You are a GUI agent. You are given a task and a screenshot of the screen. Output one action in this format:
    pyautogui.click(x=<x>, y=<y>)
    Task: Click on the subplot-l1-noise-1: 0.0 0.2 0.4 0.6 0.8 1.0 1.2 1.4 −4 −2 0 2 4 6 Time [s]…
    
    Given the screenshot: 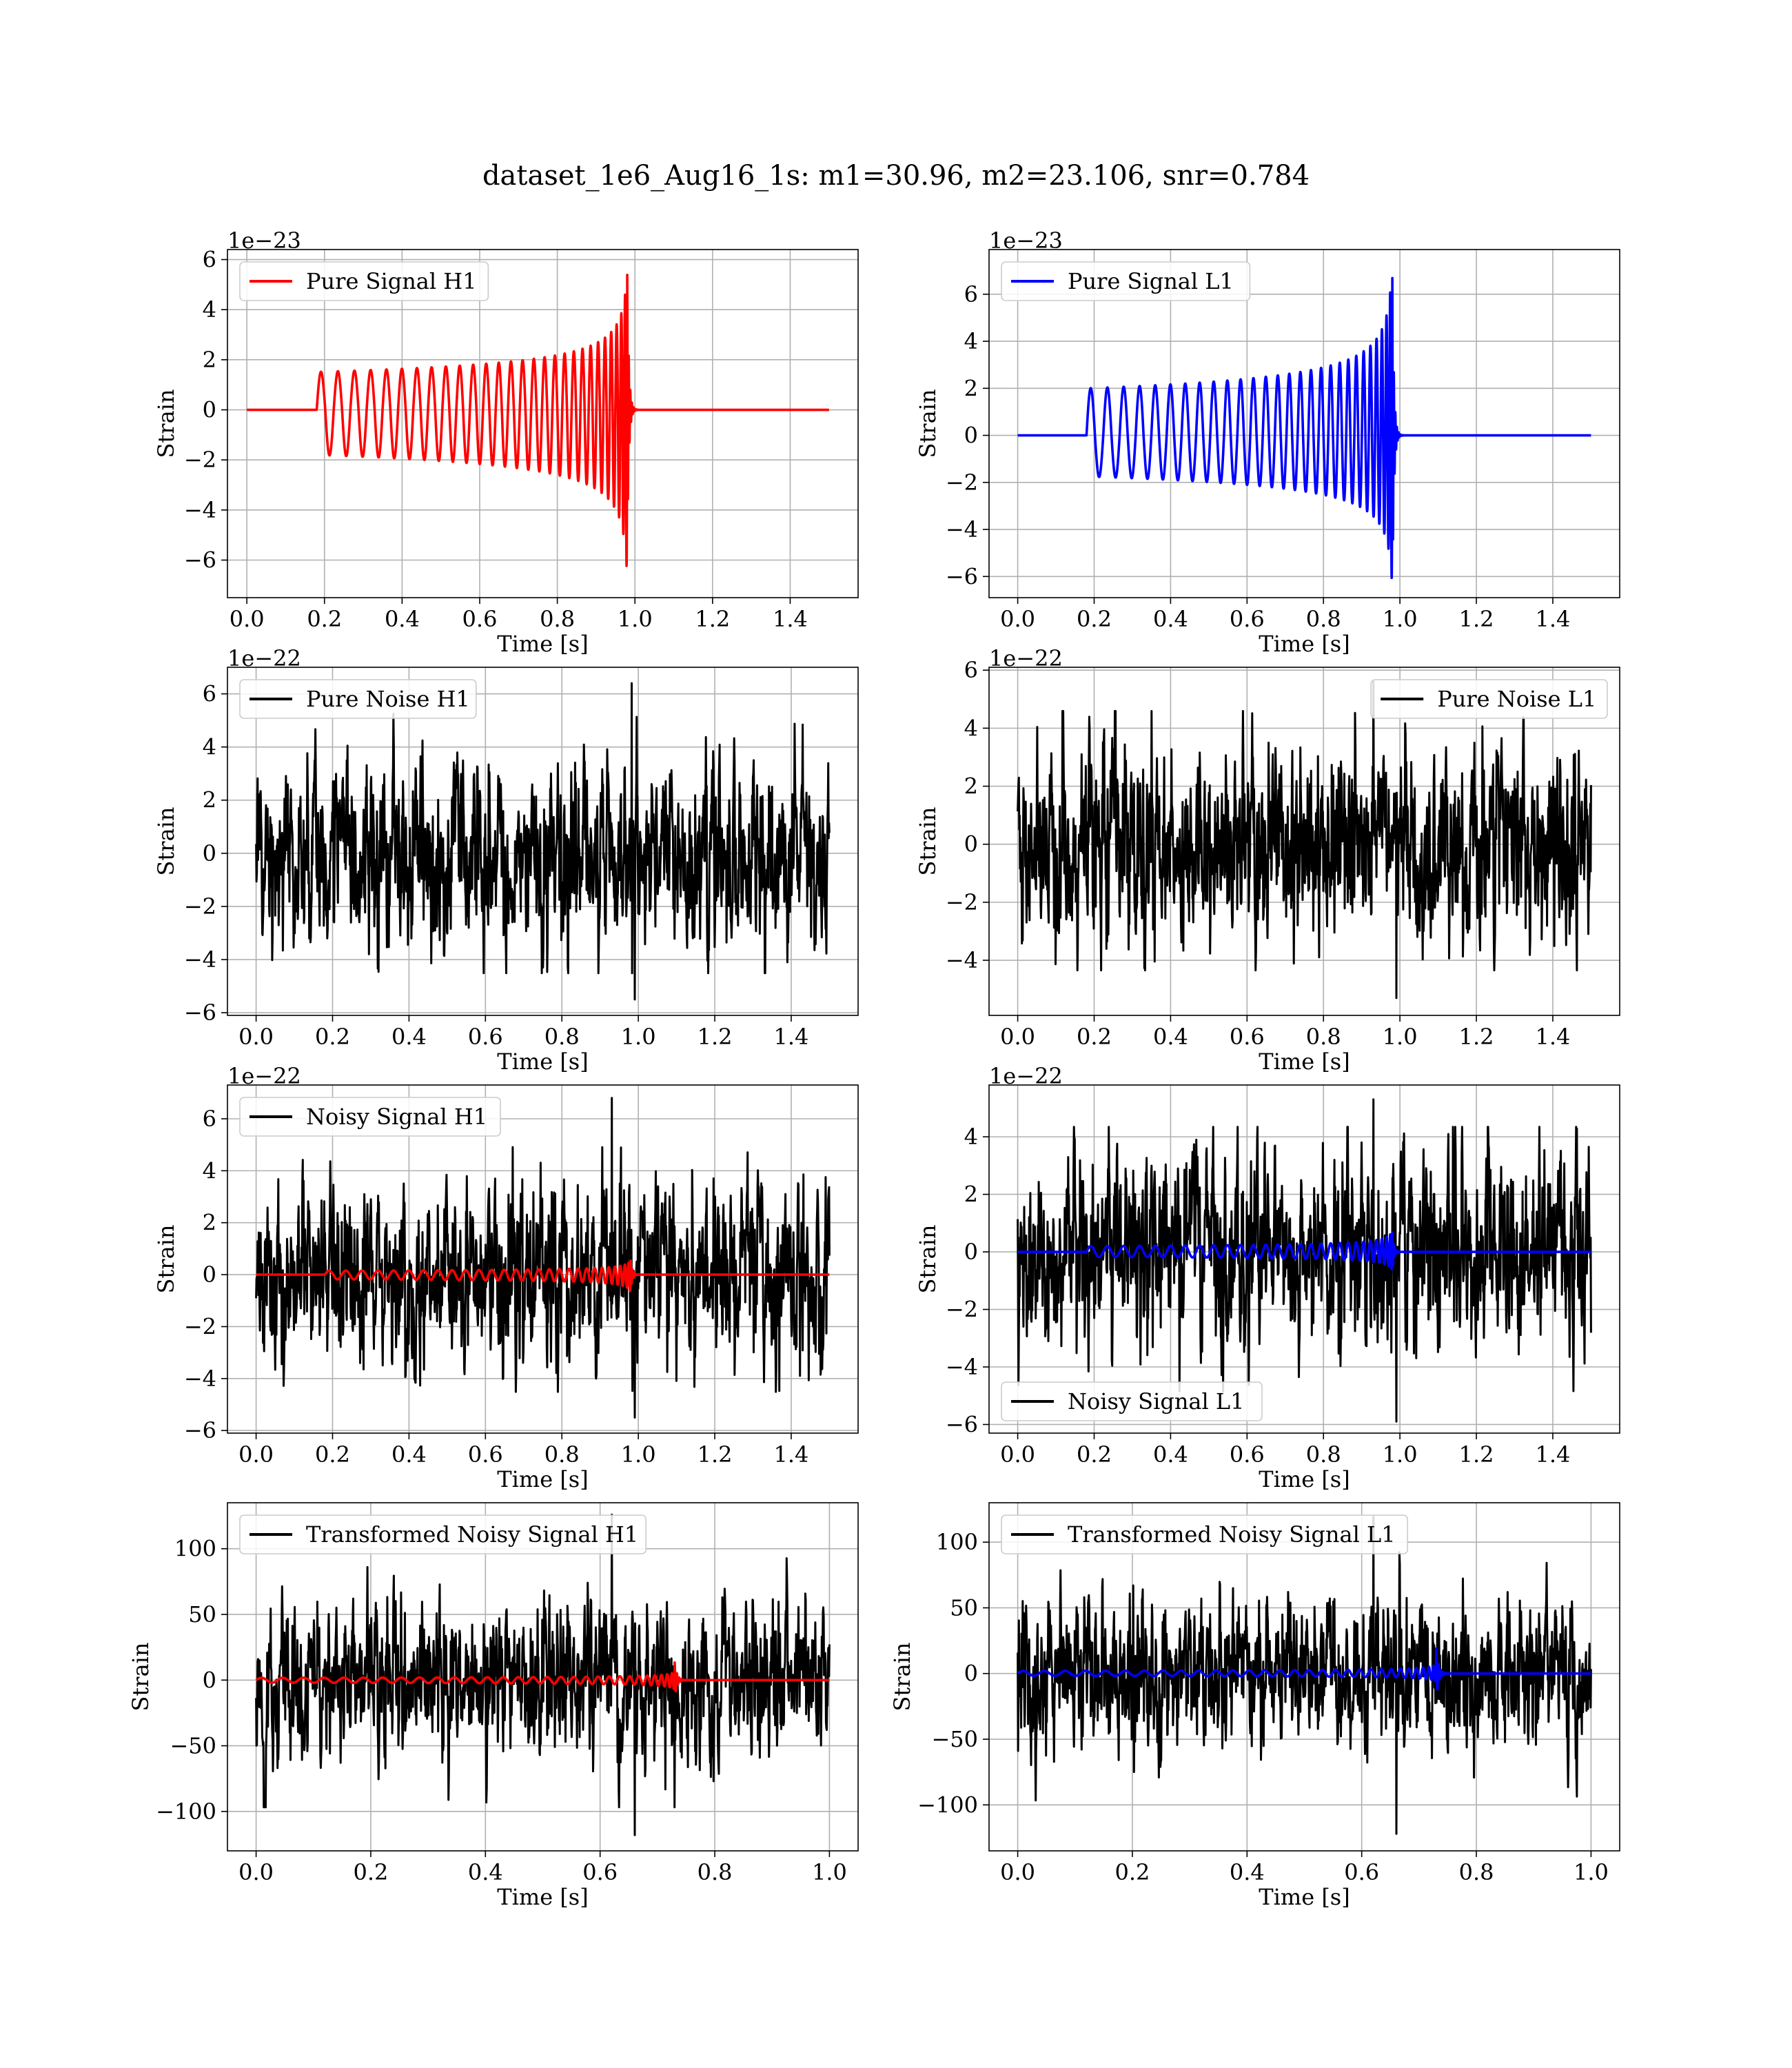 What is the action you would take?
    pyautogui.click(x=1267, y=860)
    